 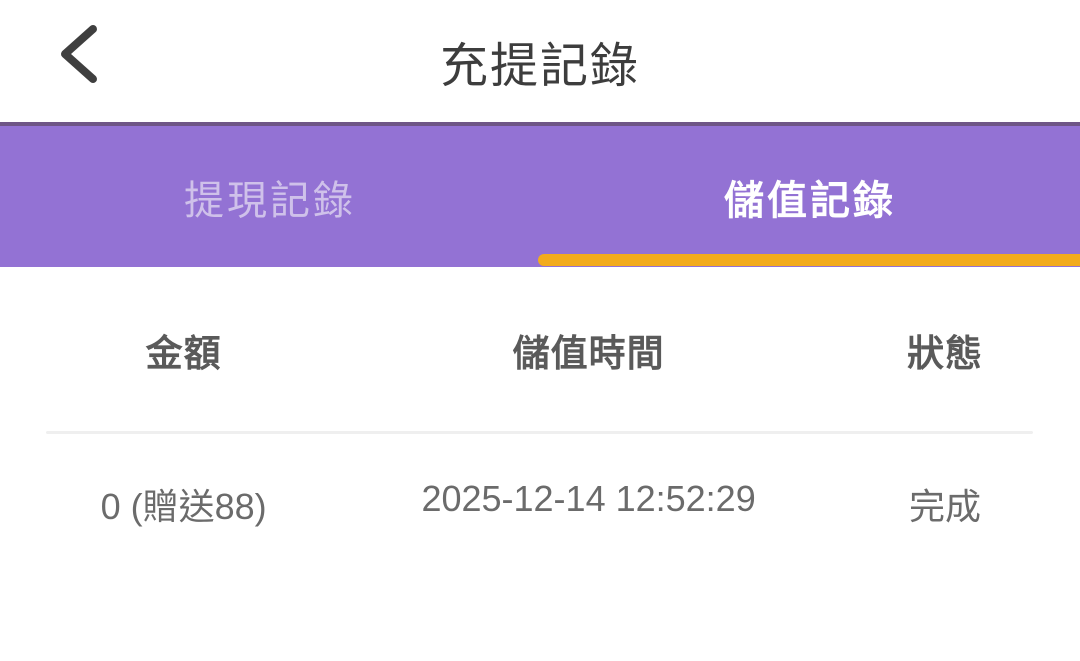 I want to click on tab-withdrawal-records: 提現記錄, so click(x=270, y=196).